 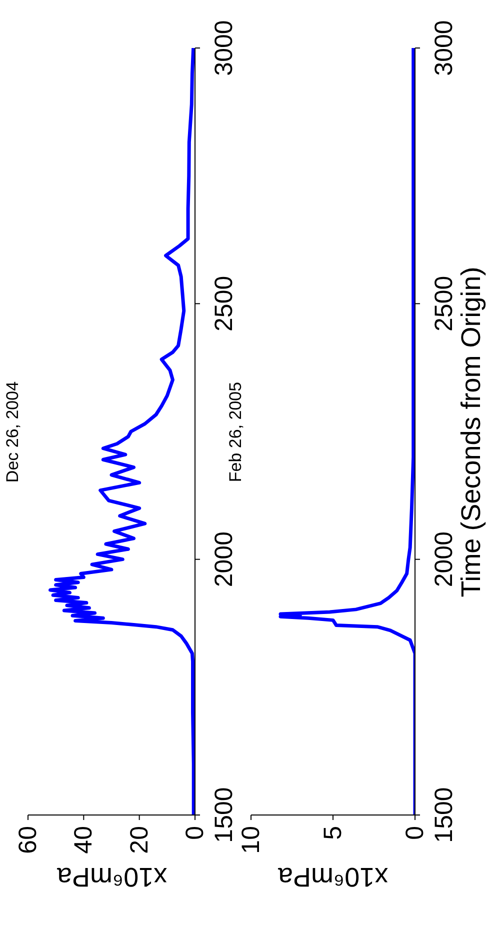 What do you see at coordinates (139, 840) in the screenshot?
I see `x-tick-label: 20` at bounding box center [139, 840].